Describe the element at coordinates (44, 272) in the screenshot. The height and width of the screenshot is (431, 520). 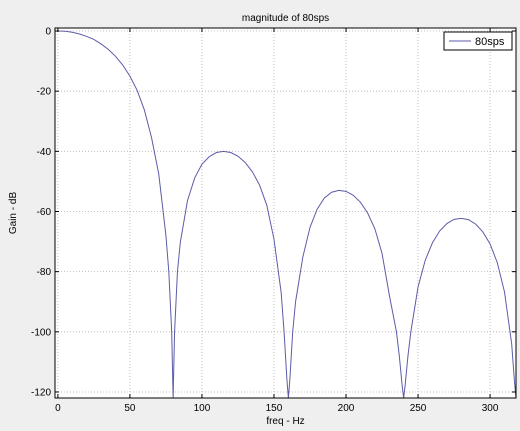
I see `y-tick-label: -80` at that location.